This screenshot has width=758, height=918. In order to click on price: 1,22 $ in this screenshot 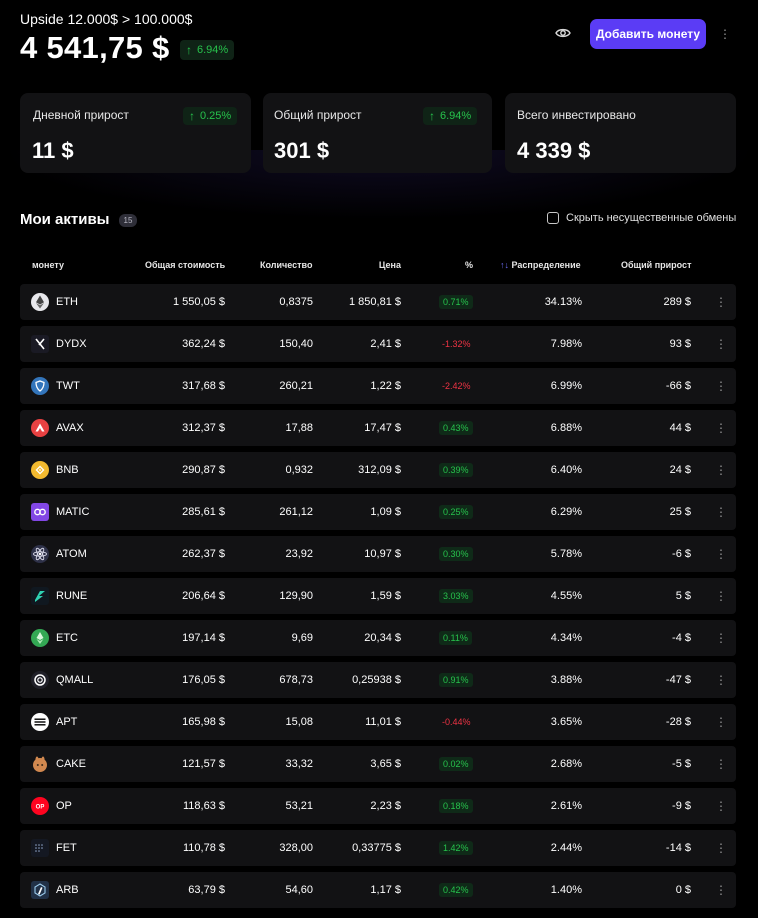, I will do `click(385, 386)`.